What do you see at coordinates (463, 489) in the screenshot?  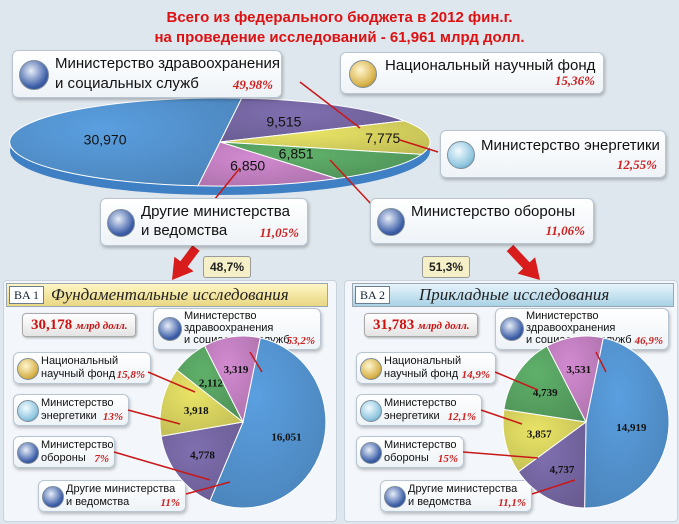 I see `right-other-label-1: Другие министерства` at bounding box center [463, 489].